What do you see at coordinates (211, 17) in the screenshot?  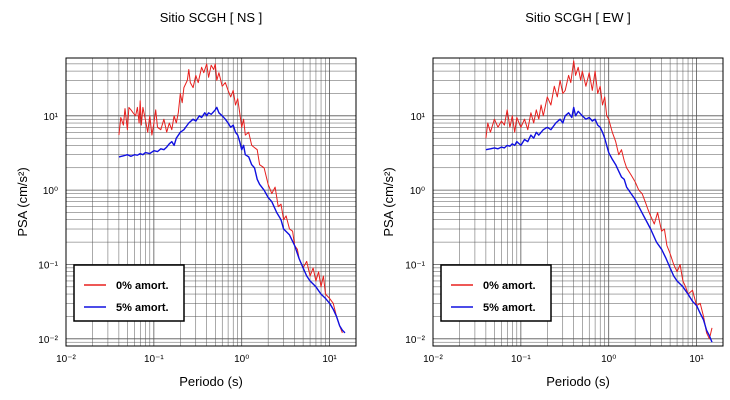 I see `chart-title: Sitio SCGH [ NS ]` at bounding box center [211, 17].